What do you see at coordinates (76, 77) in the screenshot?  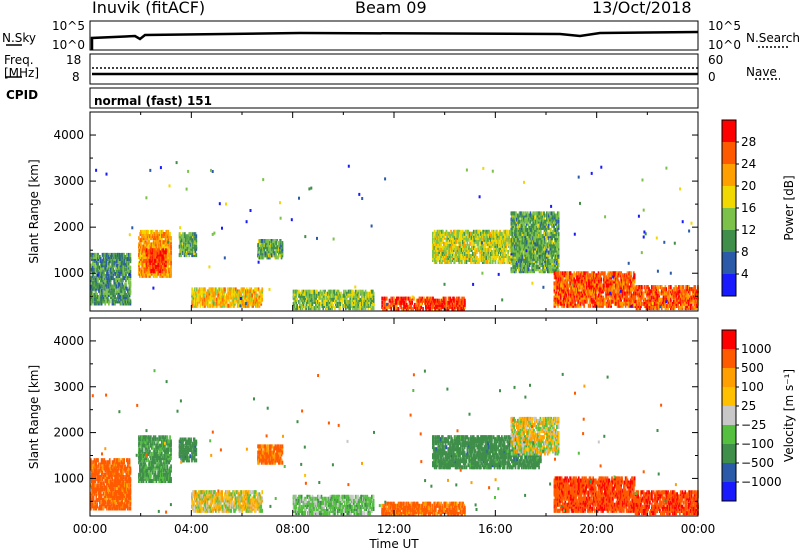 I see `freq-tick-bottom: 8` at bounding box center [76, 77].